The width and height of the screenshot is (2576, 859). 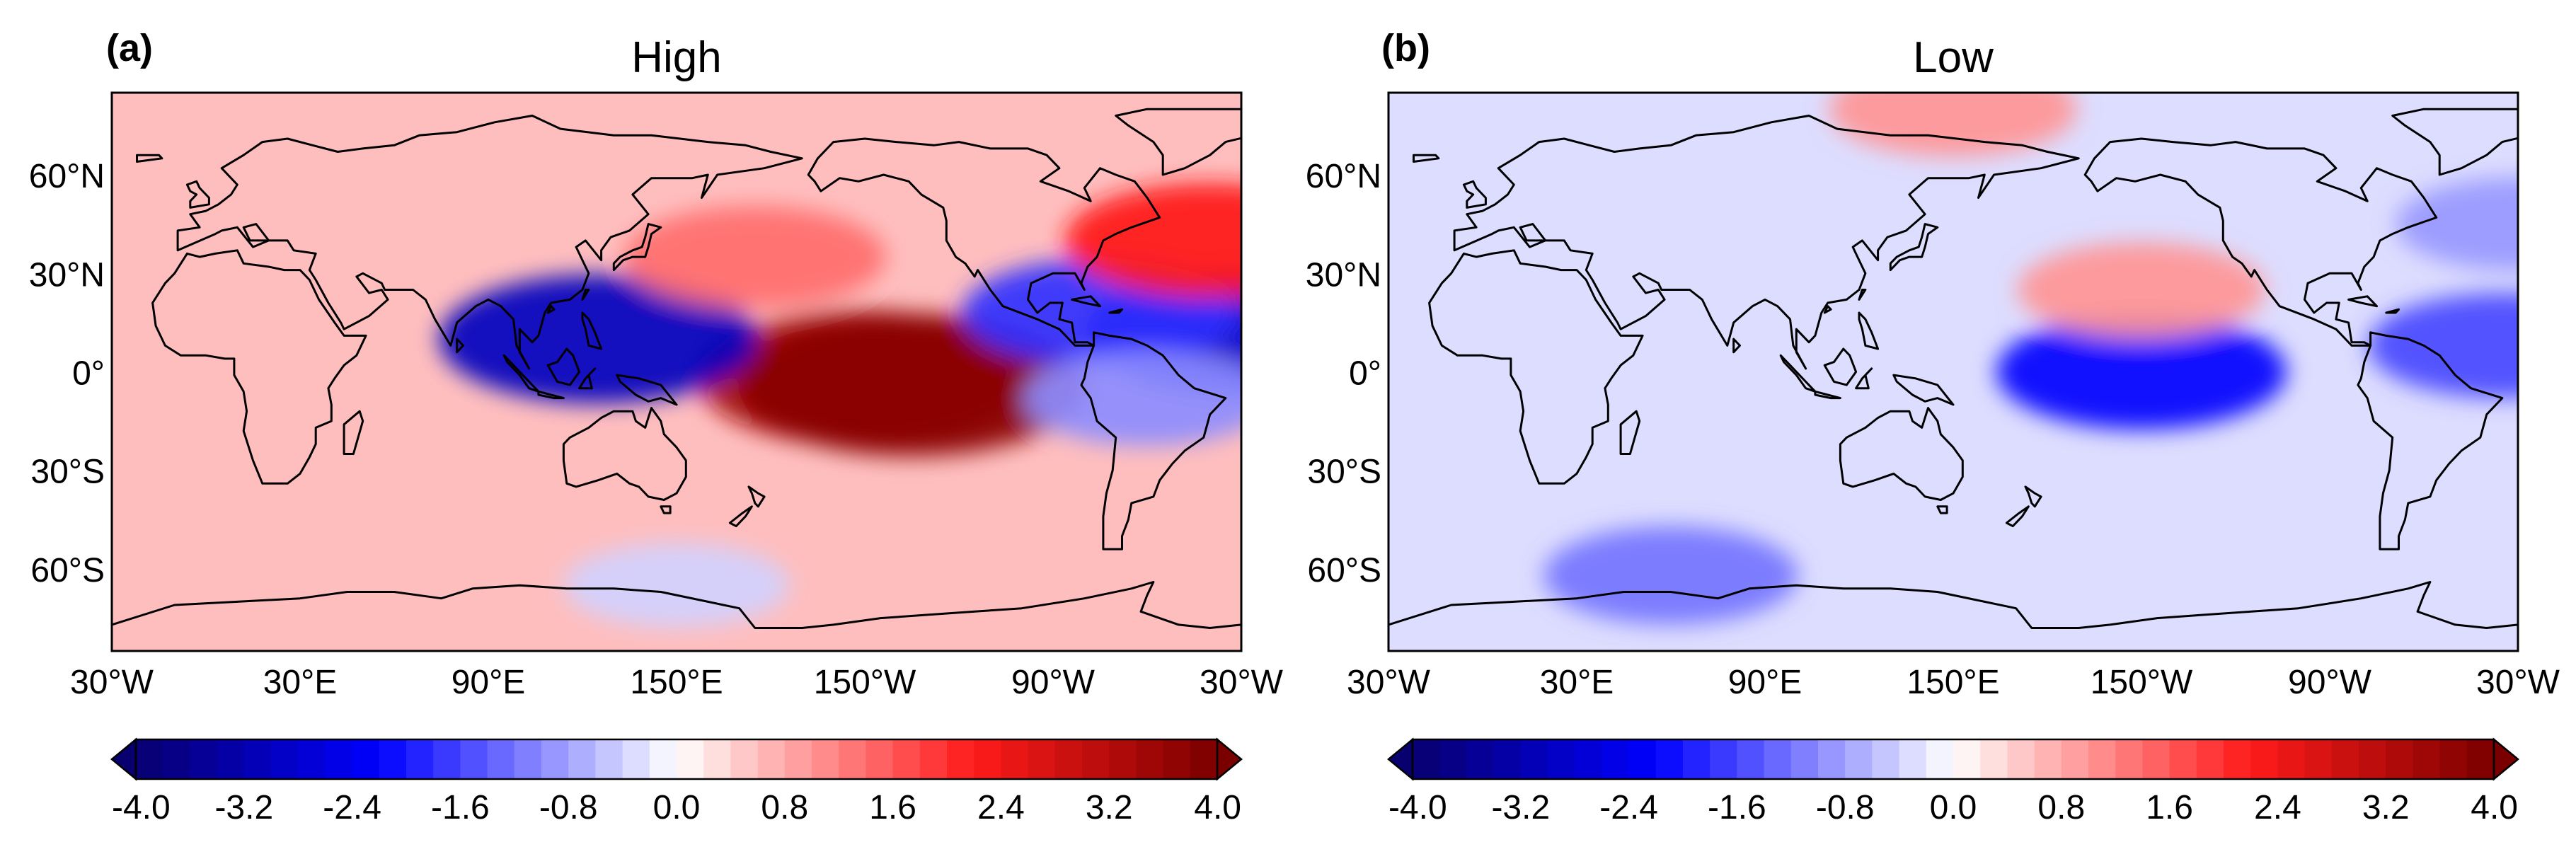 I want to click on anomaly-arctic, so click(x=1953, y=125).